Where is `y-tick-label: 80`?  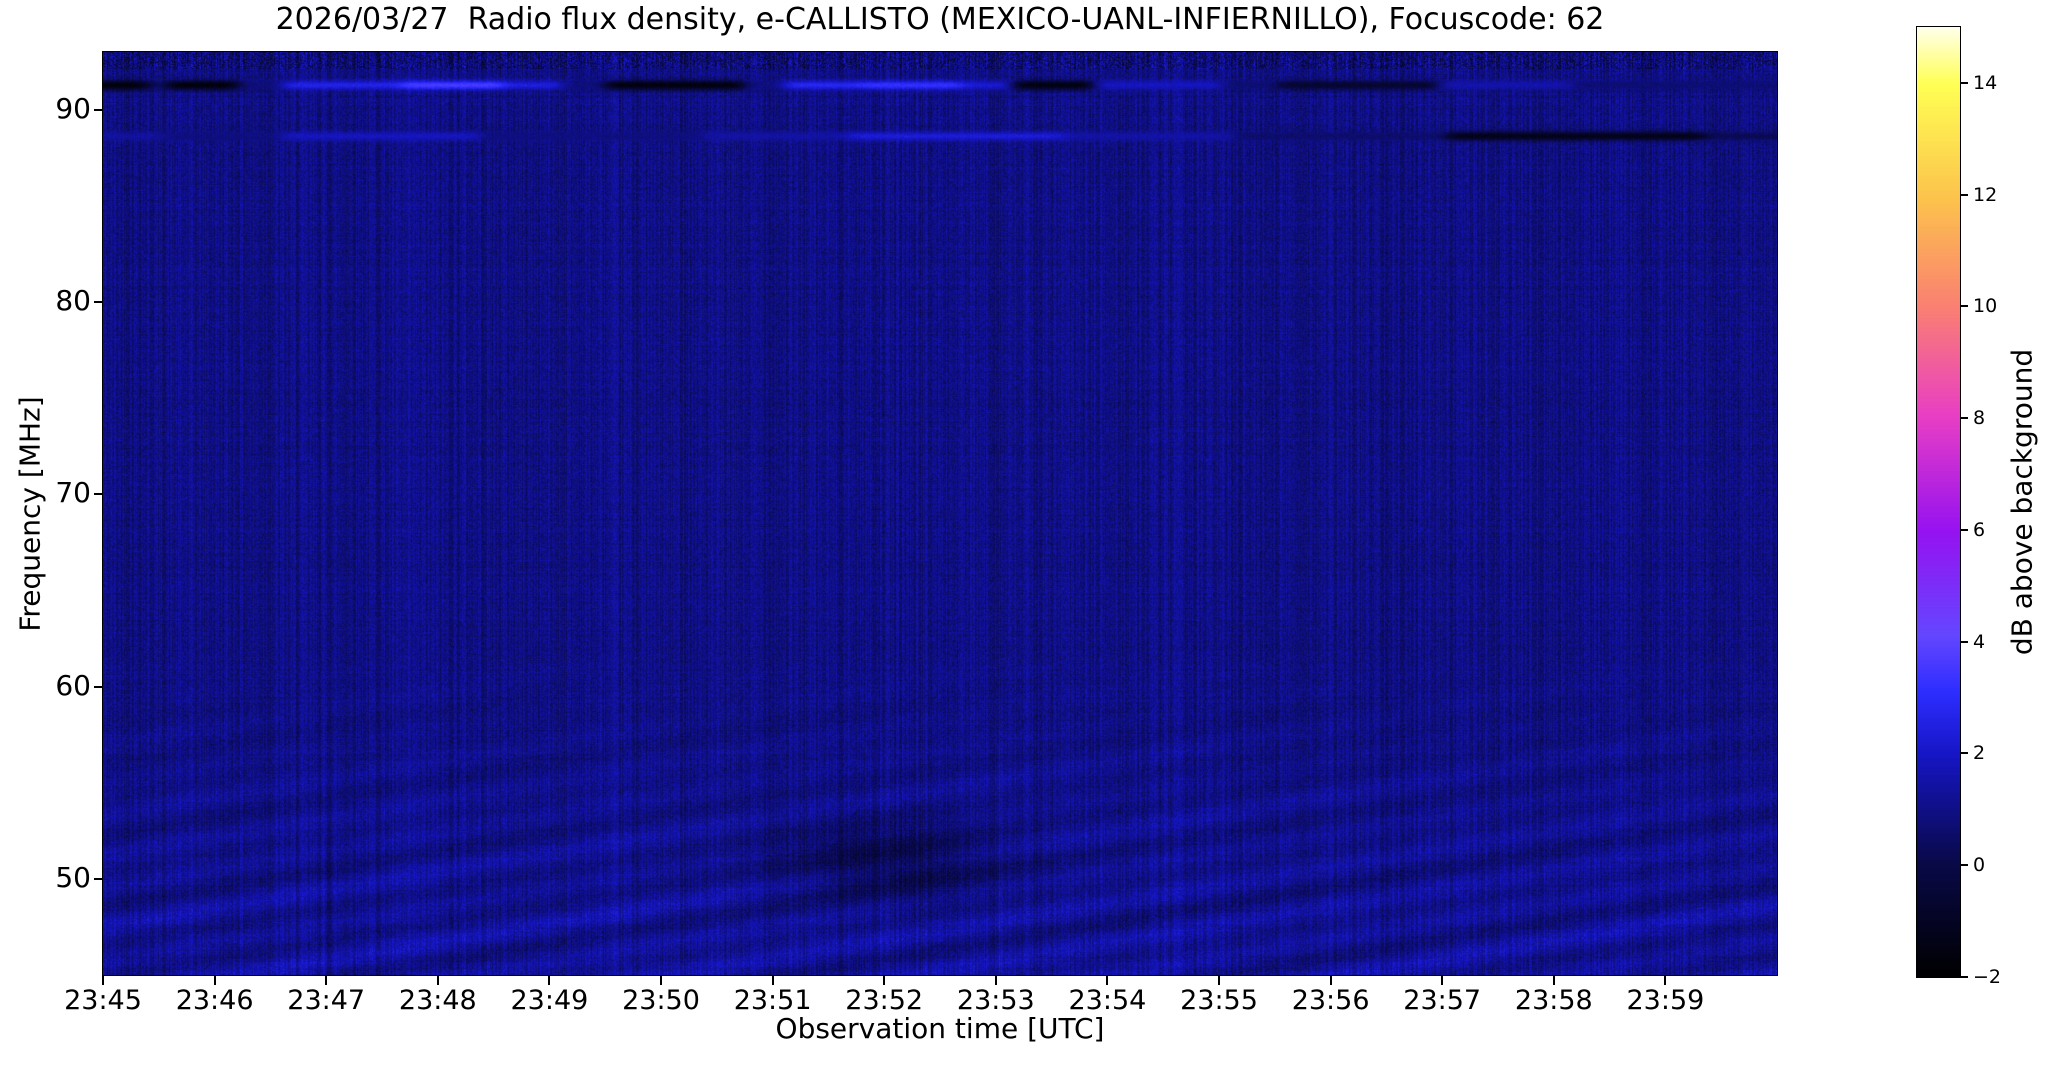
y-tick-label: 80 is located at coordinates (73, 300).